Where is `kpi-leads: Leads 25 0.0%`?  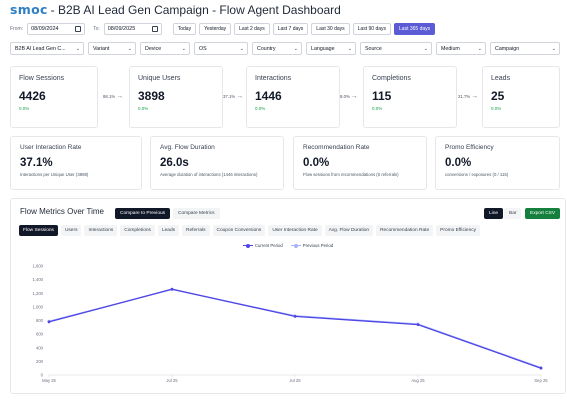 kpi-leads: Leads 25 0.0% is located at coordinates (521, 97).